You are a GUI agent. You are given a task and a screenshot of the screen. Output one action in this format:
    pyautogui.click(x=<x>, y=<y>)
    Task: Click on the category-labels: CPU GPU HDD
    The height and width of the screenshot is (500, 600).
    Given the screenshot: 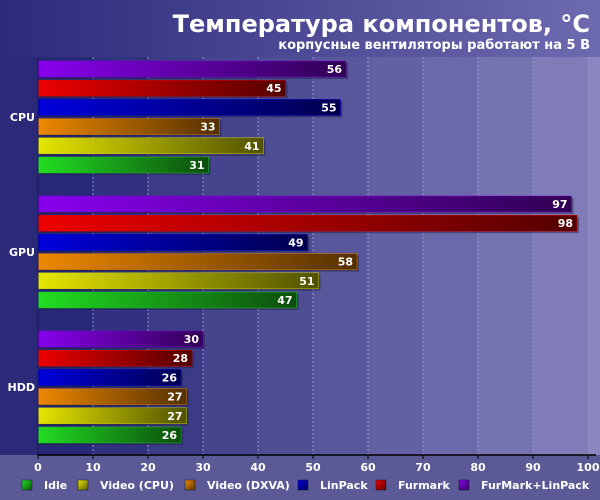 What is the action you would take?
    pyautogui.click(x=21, y=252)
    